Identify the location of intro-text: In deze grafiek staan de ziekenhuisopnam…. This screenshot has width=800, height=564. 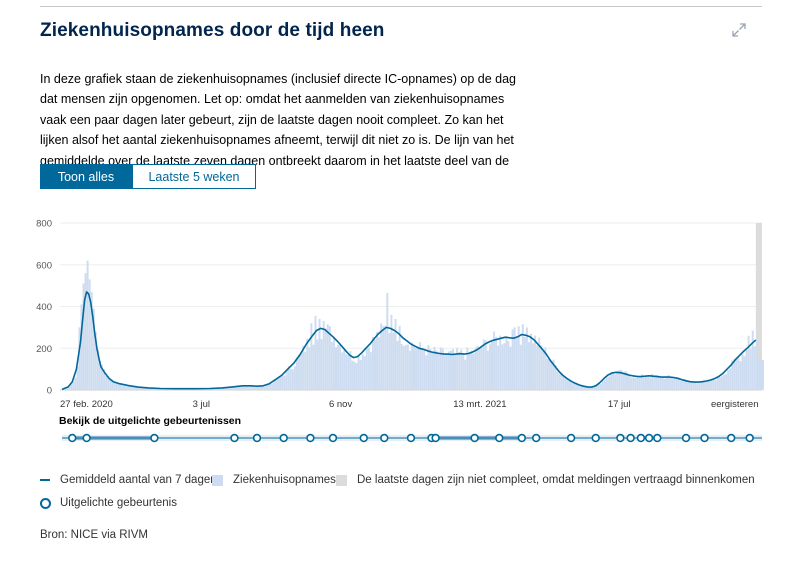
(278, 130).